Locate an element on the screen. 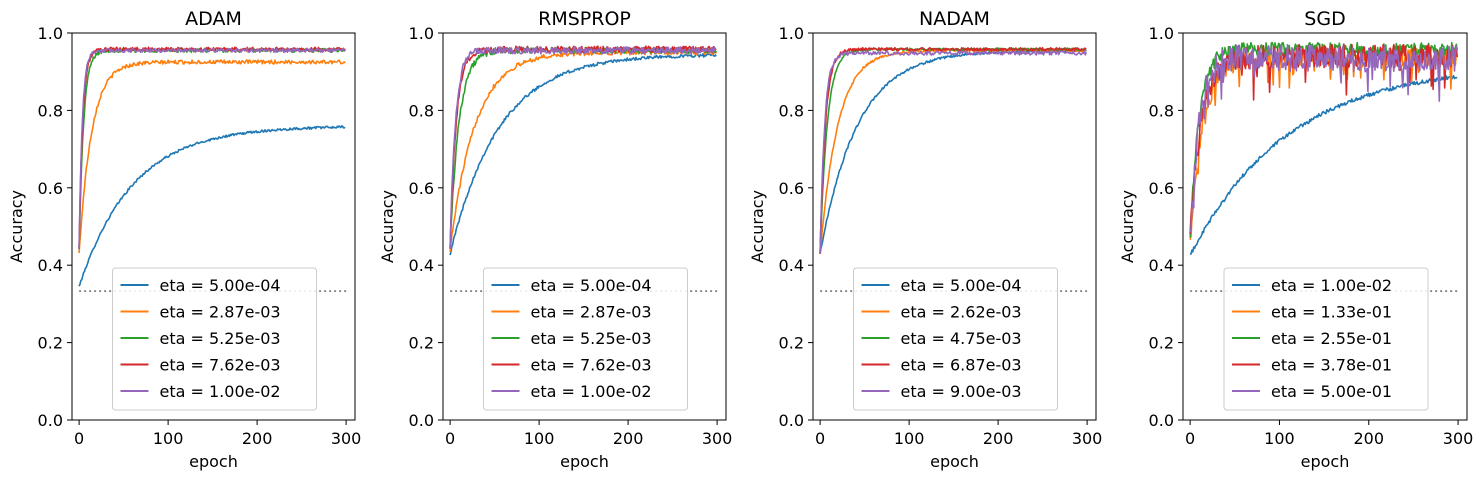 The width and height of the screenshot is (1479, 480). legend-label: eta = 1.33e-01 is located at coordinates (1331, 312).